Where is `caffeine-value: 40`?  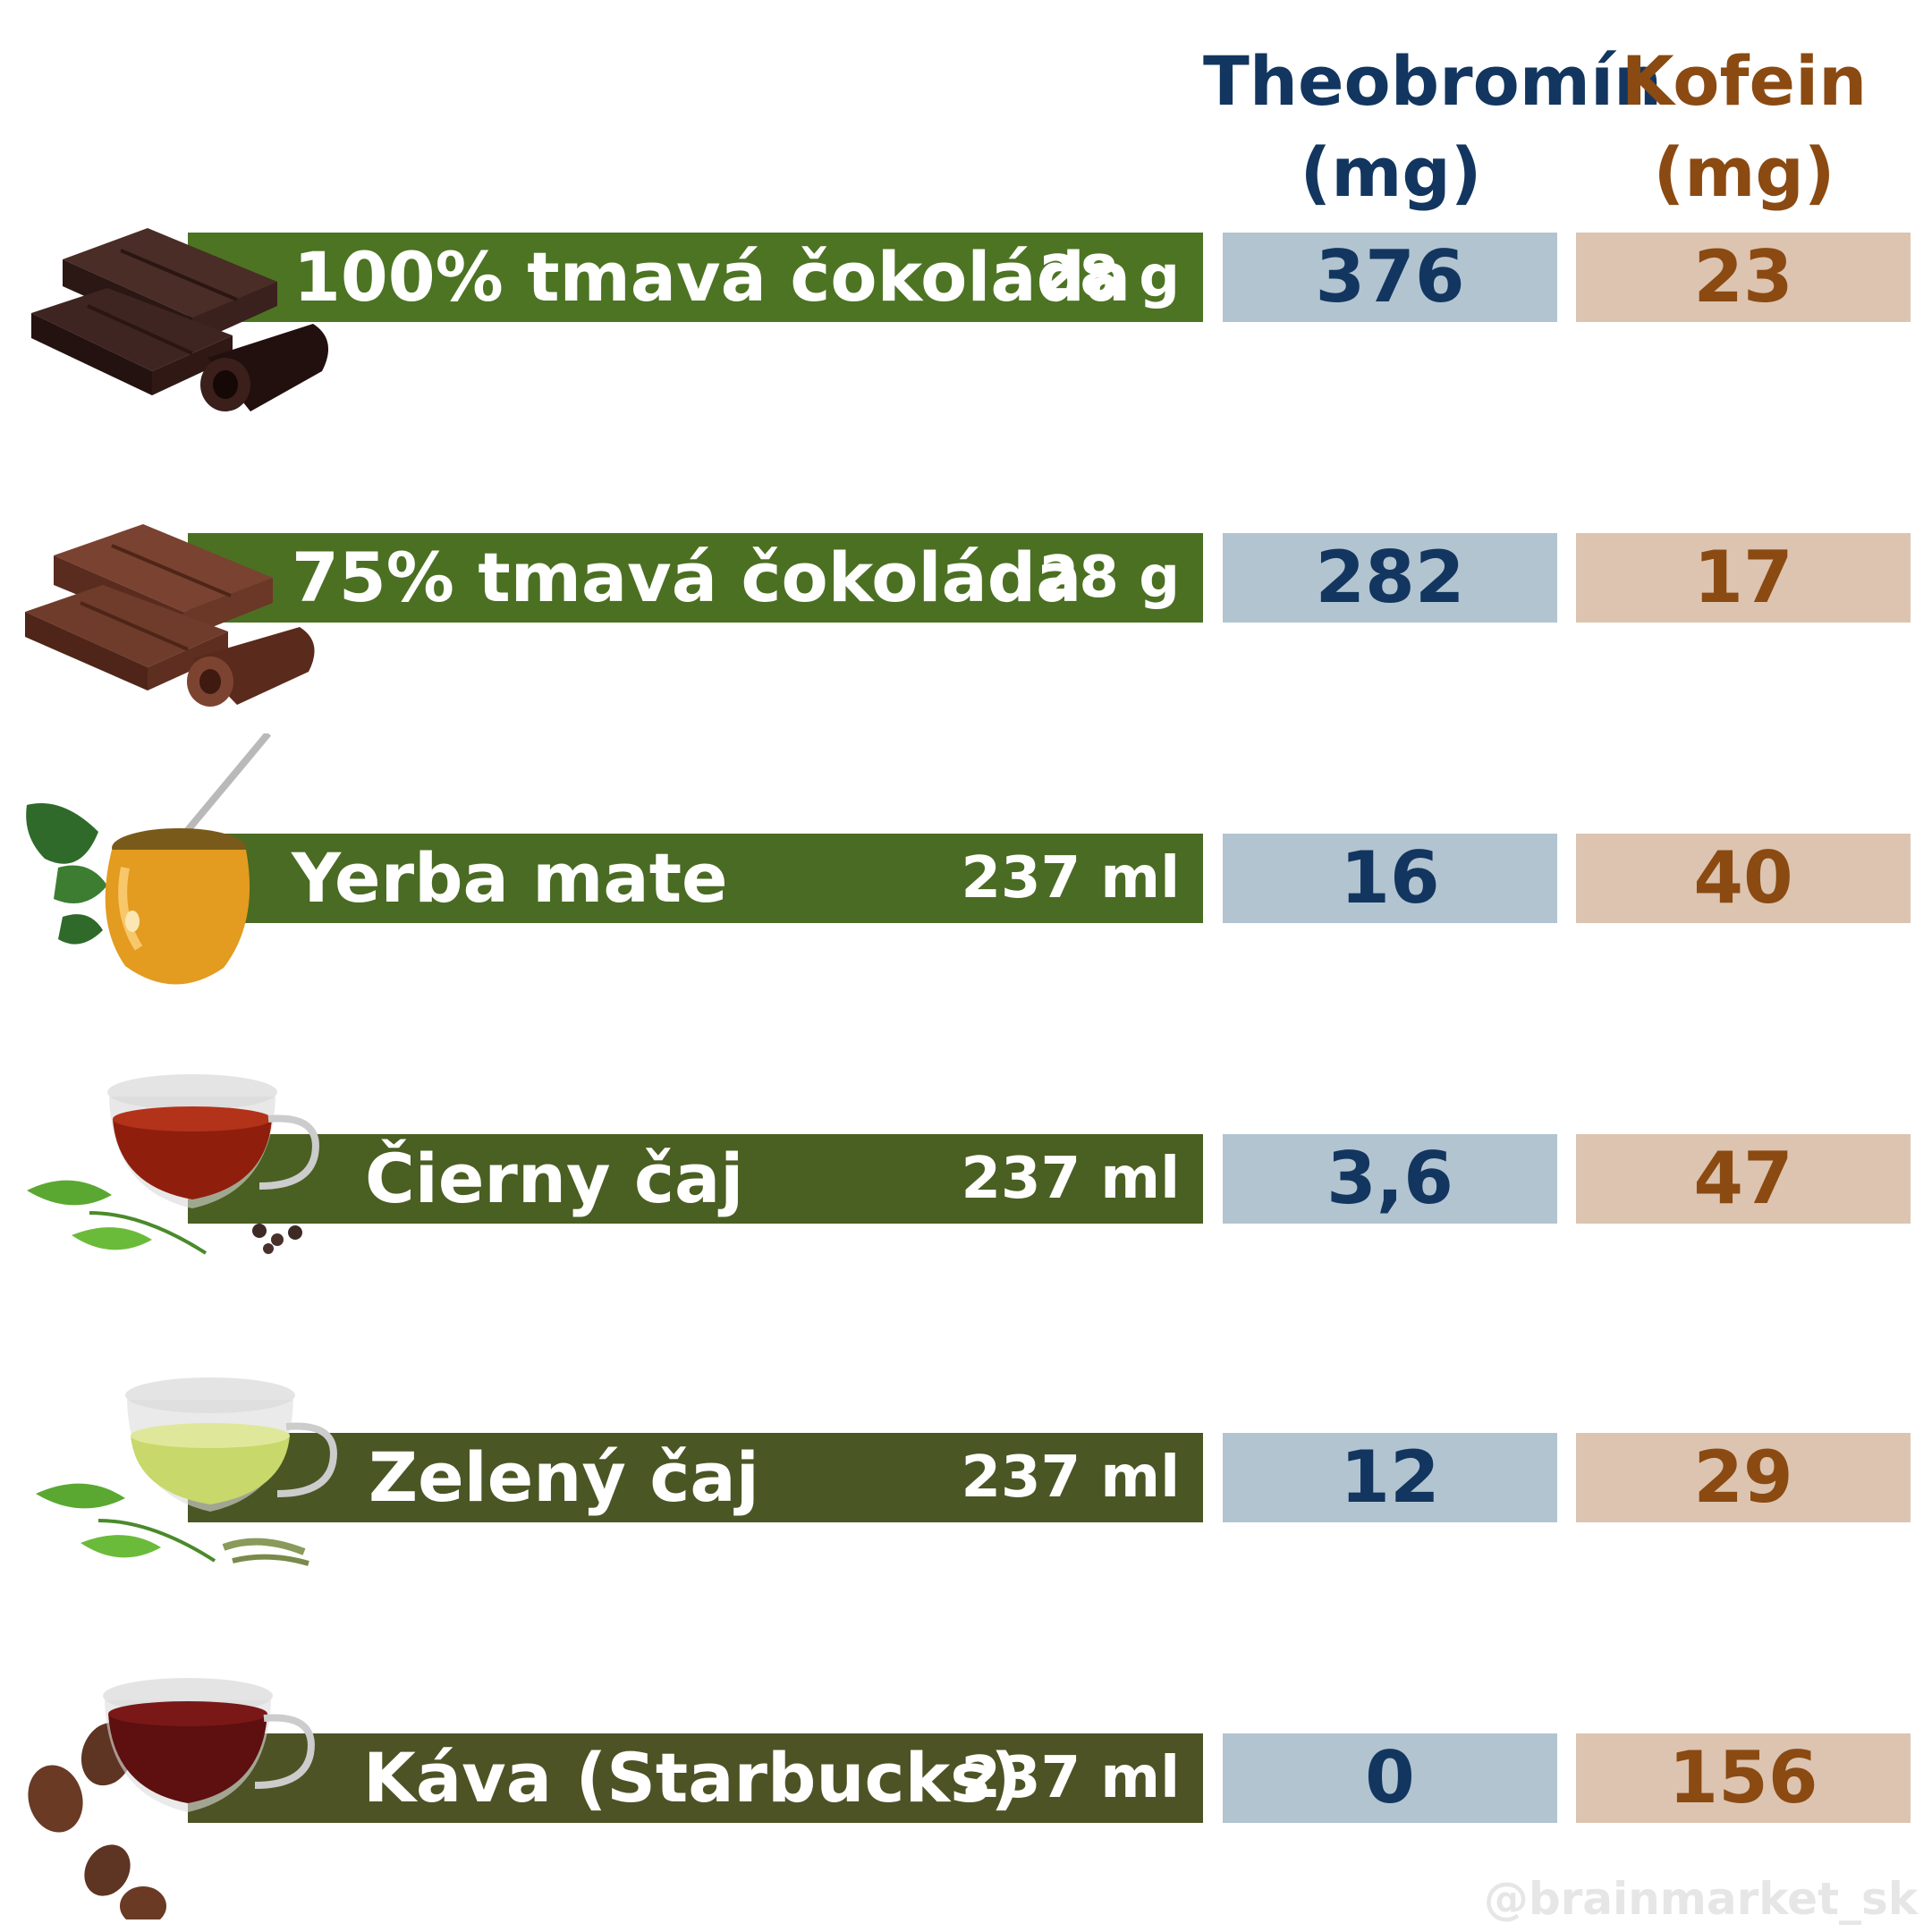 caffeine-value: 40 is located at coordinates (1743, 878).